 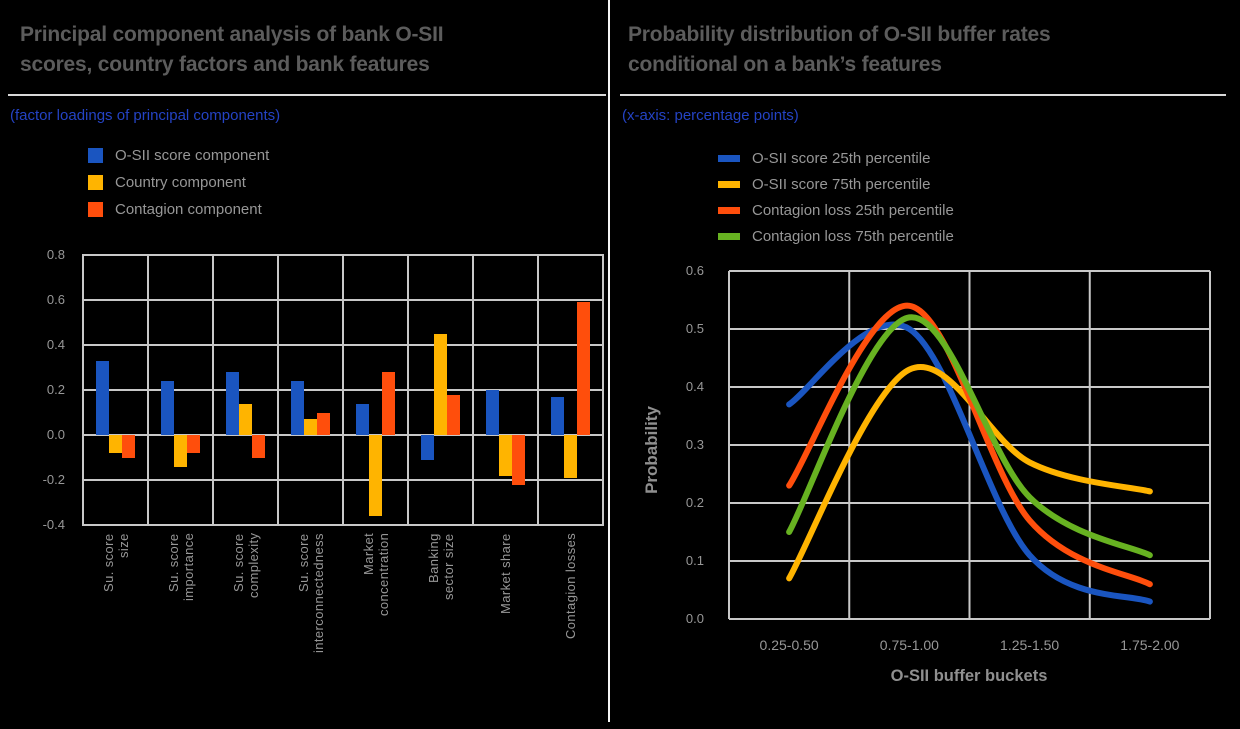 What do you see at coordinates (375, 575) in the screenshot?
I see `category-label: Market concentration` at bounding box center [375, 575].